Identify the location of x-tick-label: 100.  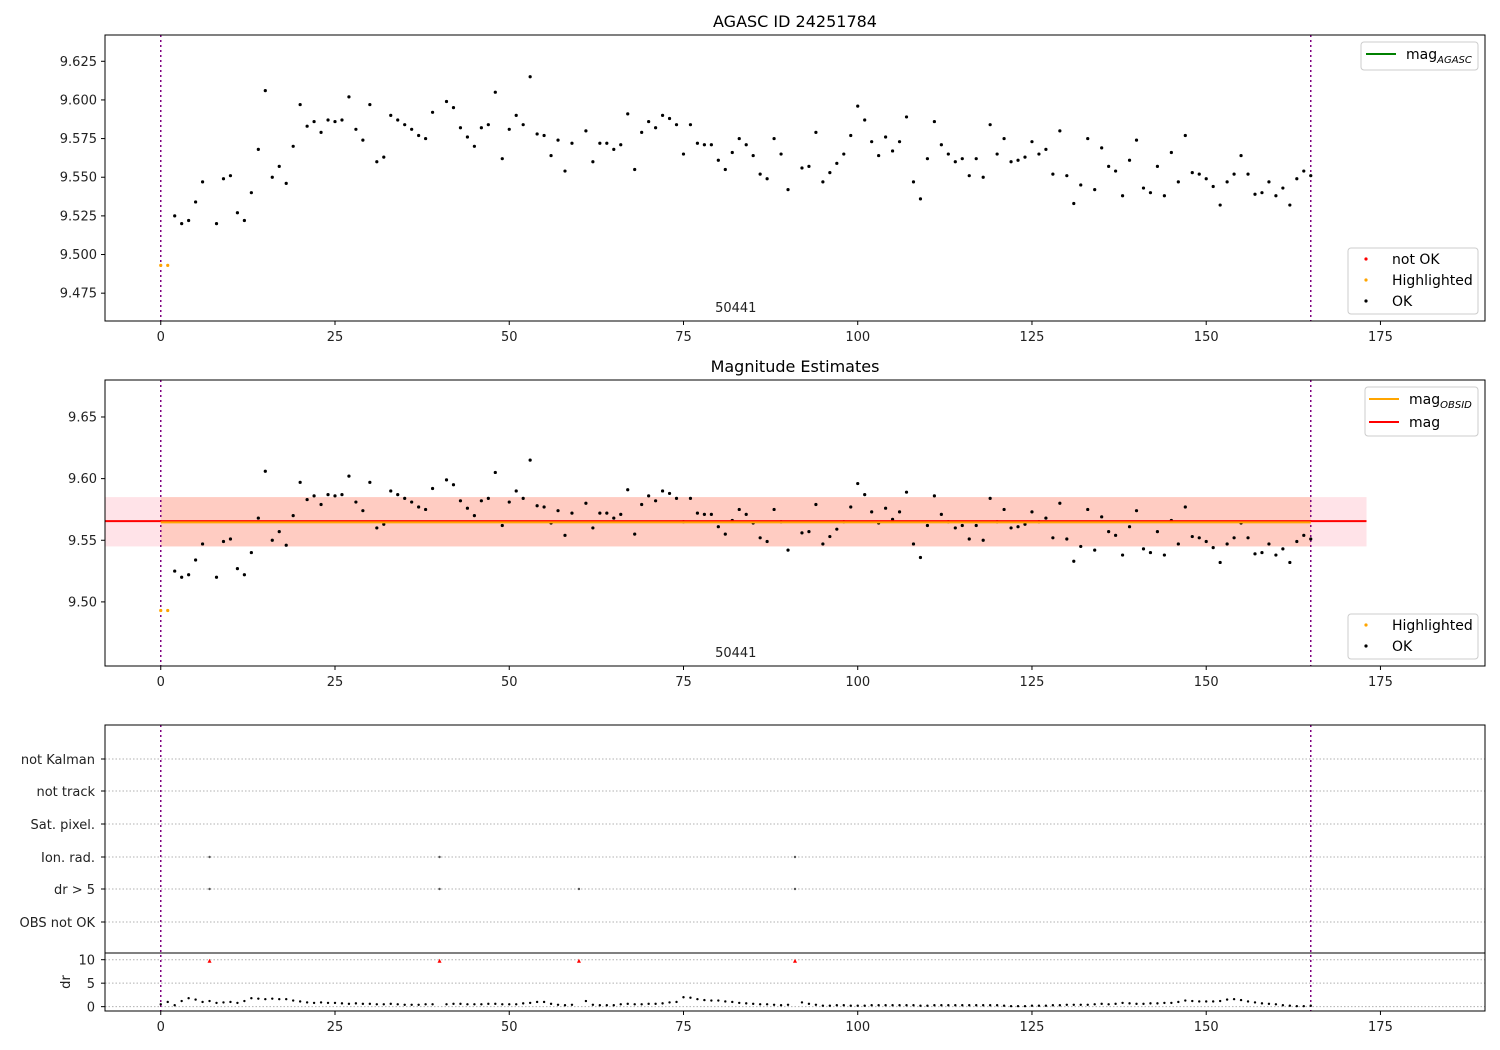
(857, 337).